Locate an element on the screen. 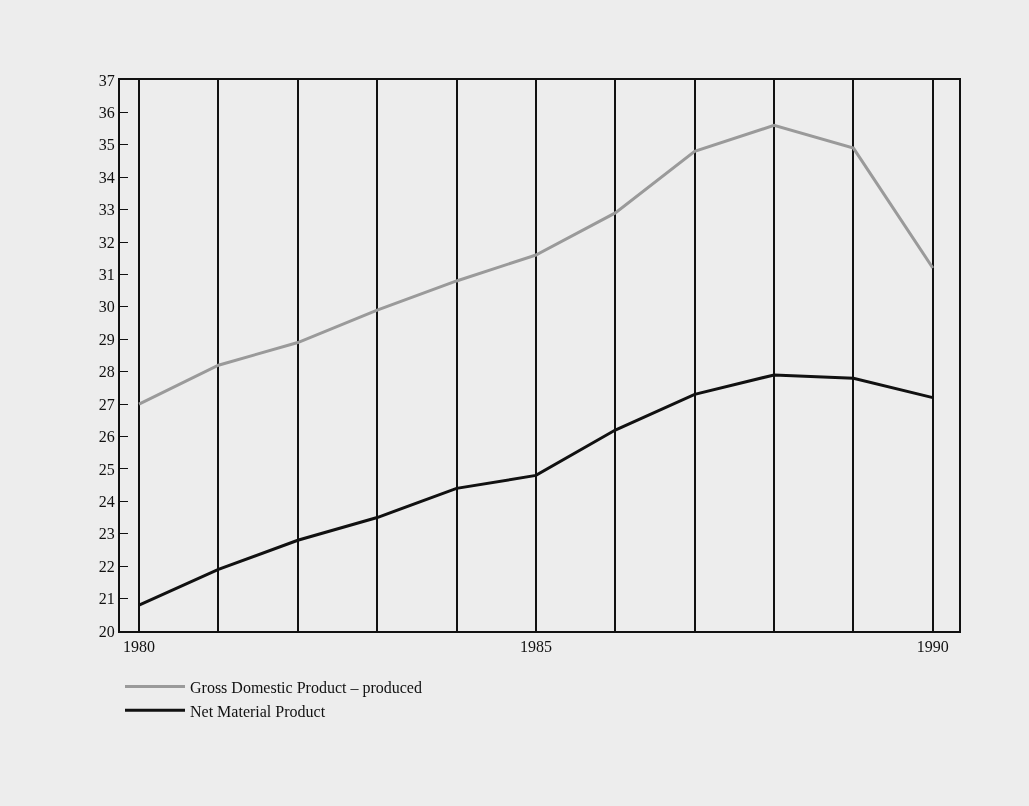 This screenshot has width=1029, height=806. y-tick-label: 26 is located at coordinates (106, 437).